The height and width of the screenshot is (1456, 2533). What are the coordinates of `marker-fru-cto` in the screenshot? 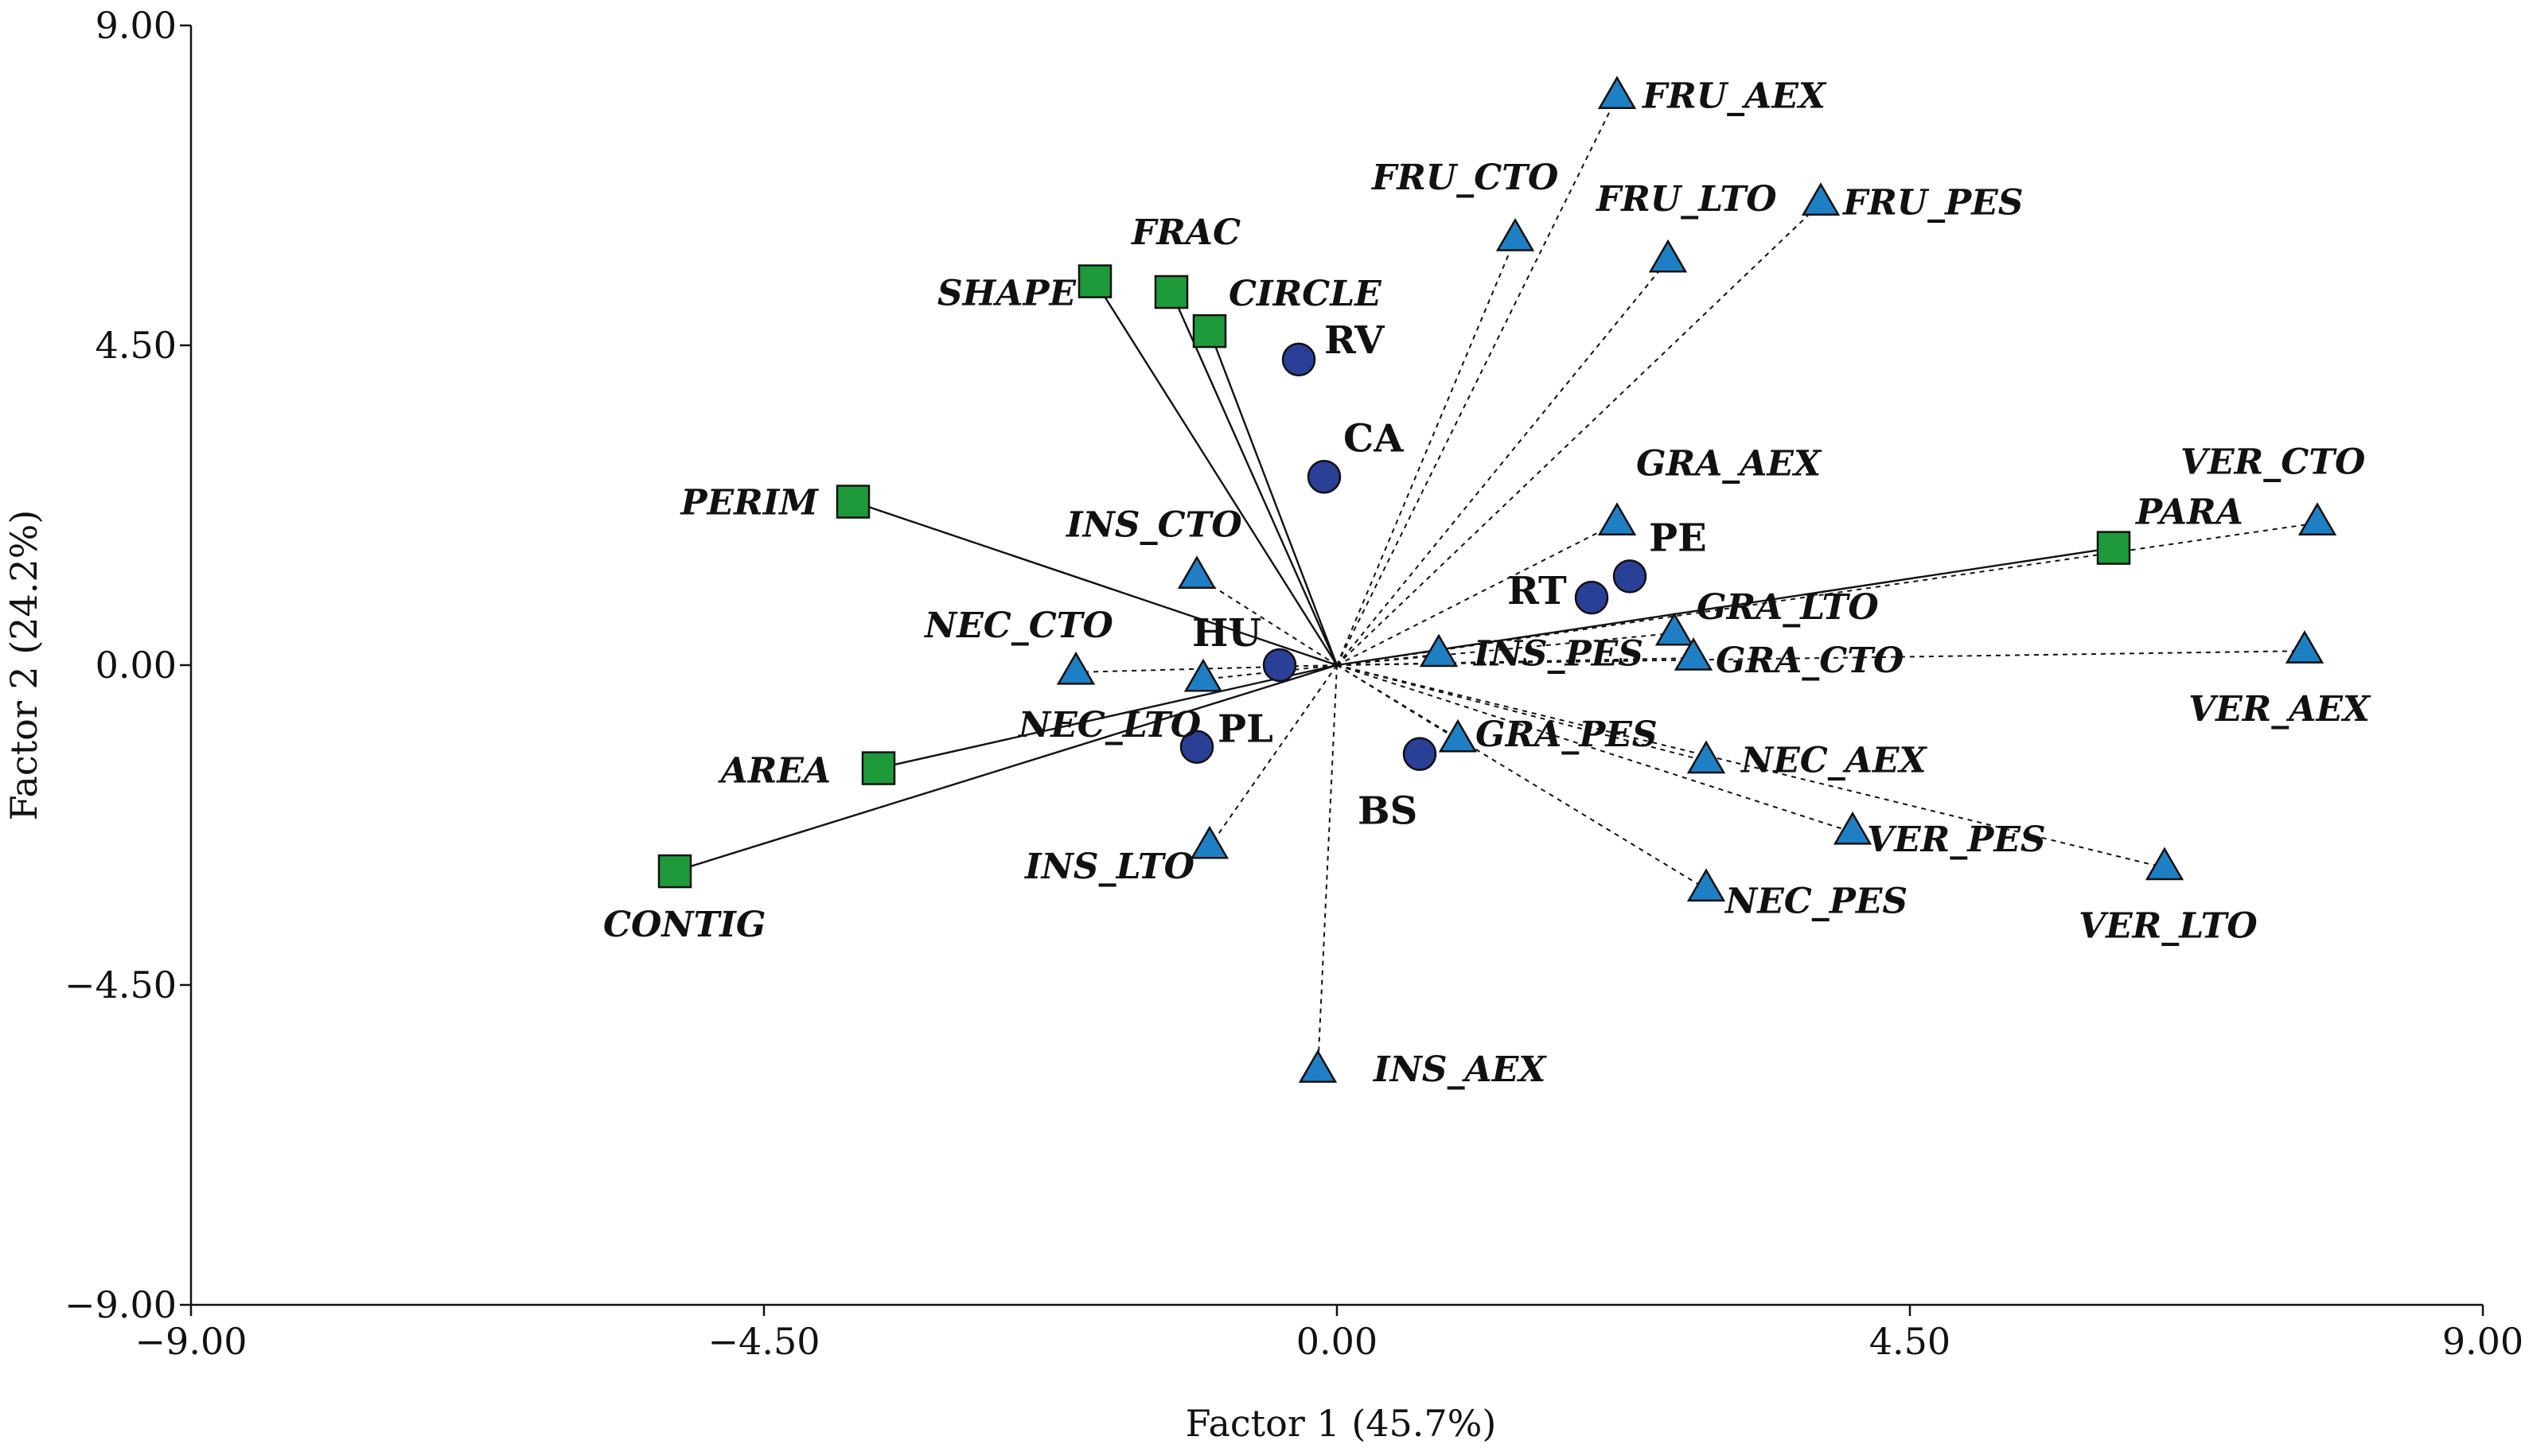 It's located at (1515, 234).